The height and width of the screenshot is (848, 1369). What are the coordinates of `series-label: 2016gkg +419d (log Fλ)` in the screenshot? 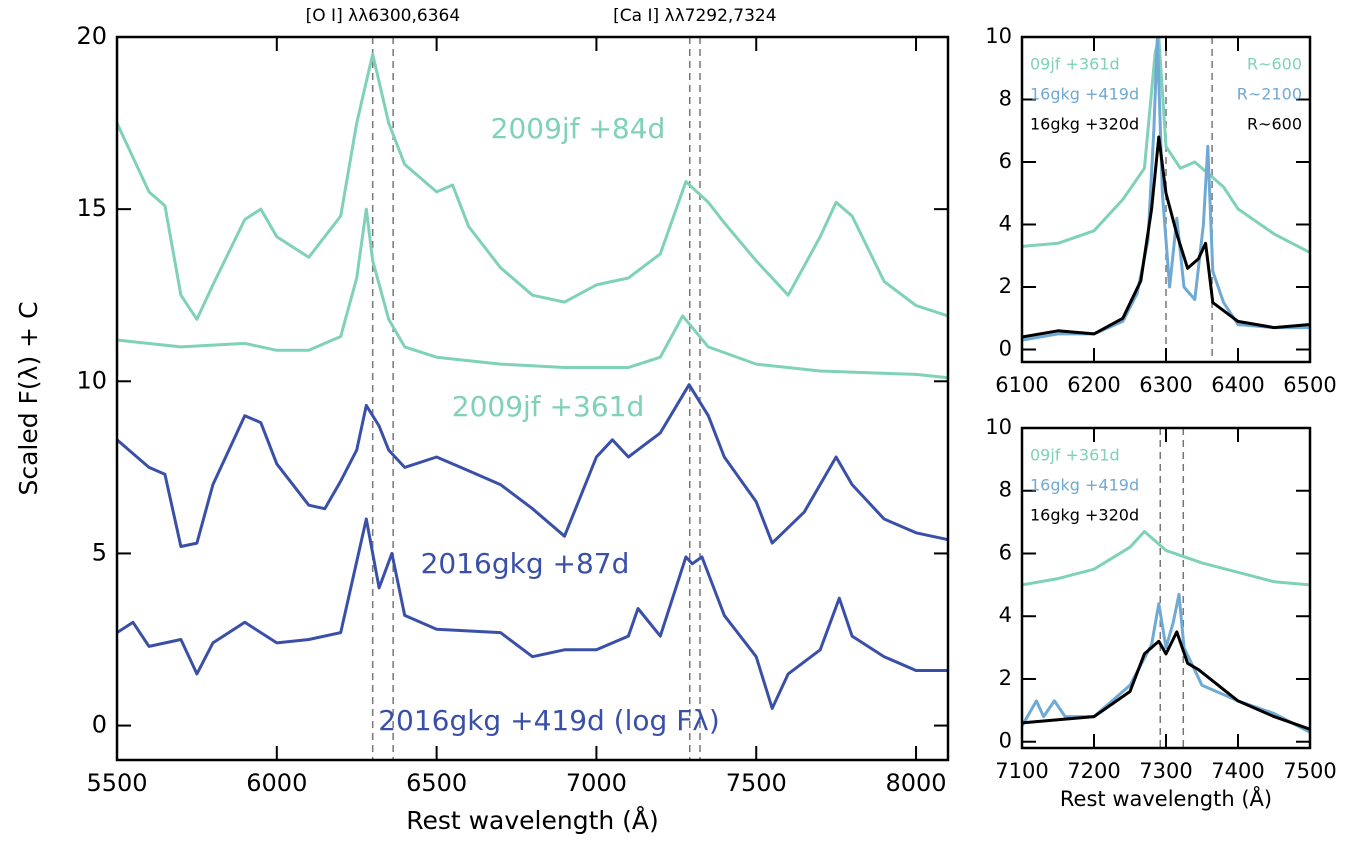 It's located at (549, 720).